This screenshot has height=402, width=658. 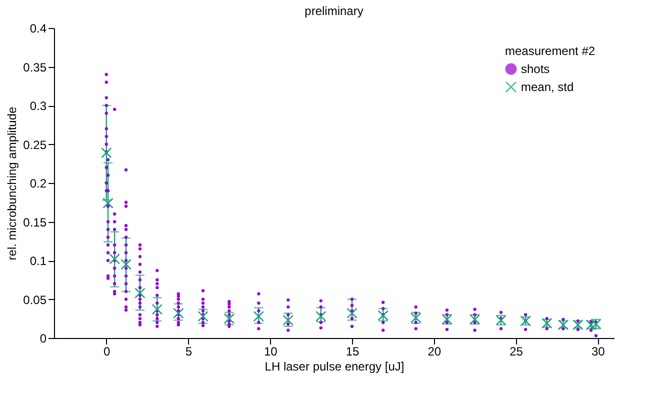 What do you see at coordinates (547, 87) in the screenshot?
I see `legend-label: mean, std` at bounding box center [547, 87].